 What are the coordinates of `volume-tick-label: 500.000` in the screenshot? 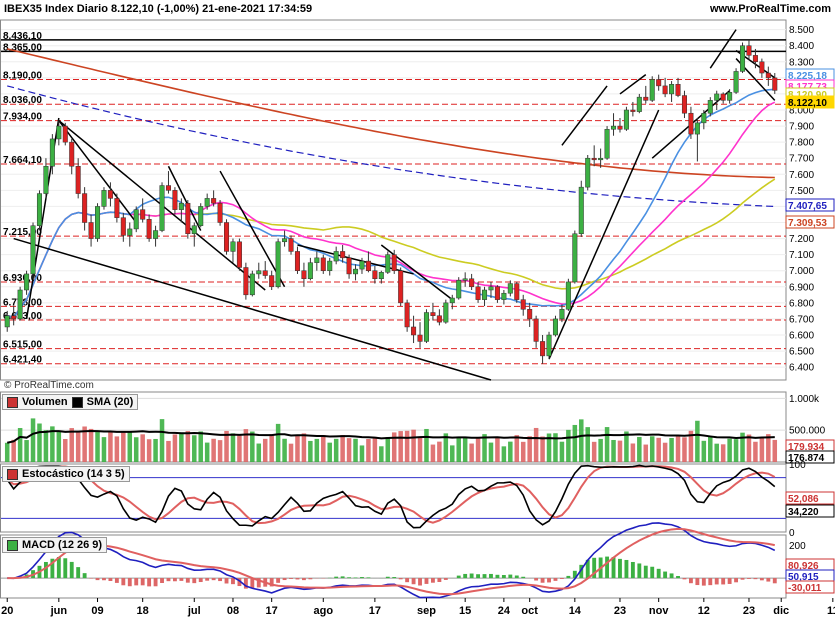 It's located at (807, 431).